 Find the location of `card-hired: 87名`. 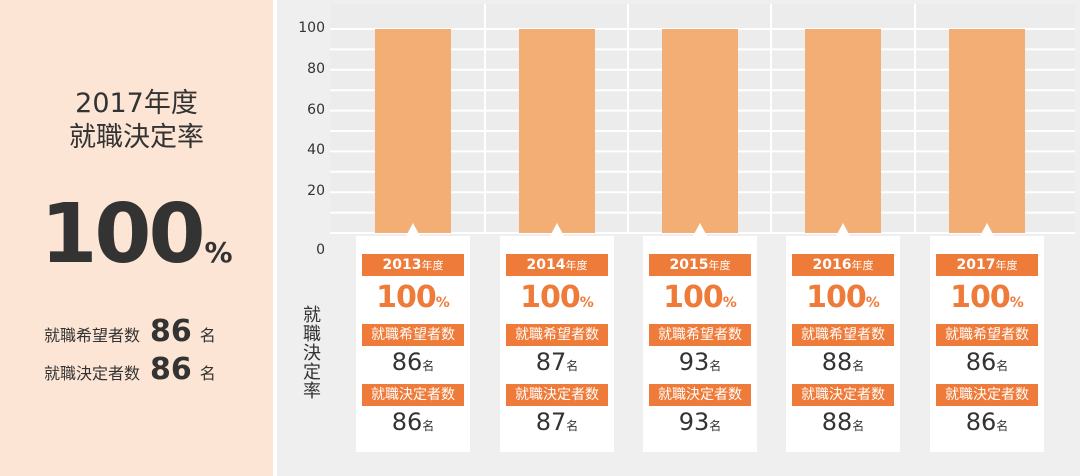

card-hired: 87名 is located at coordinates (557, 422).